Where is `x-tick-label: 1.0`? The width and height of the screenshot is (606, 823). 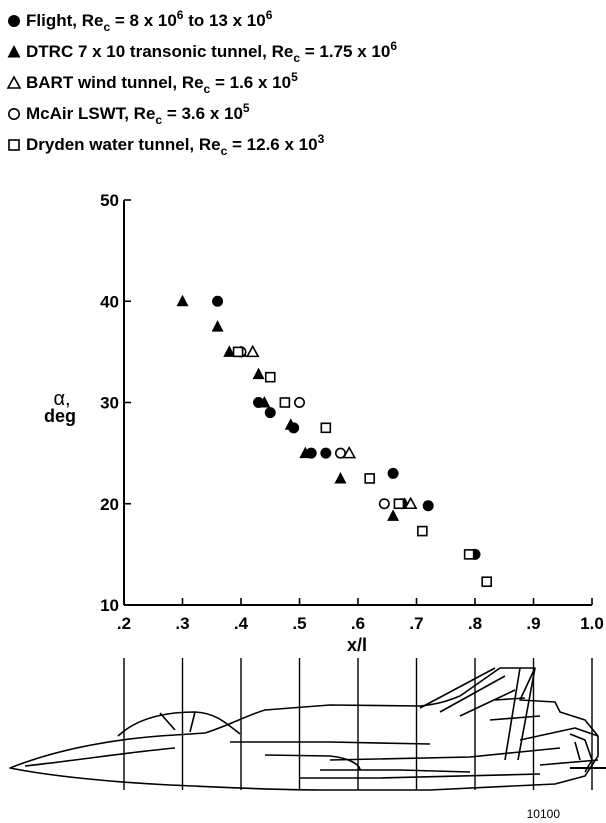 x-tick-label: 1.0 is located at coordinates (592, 623).